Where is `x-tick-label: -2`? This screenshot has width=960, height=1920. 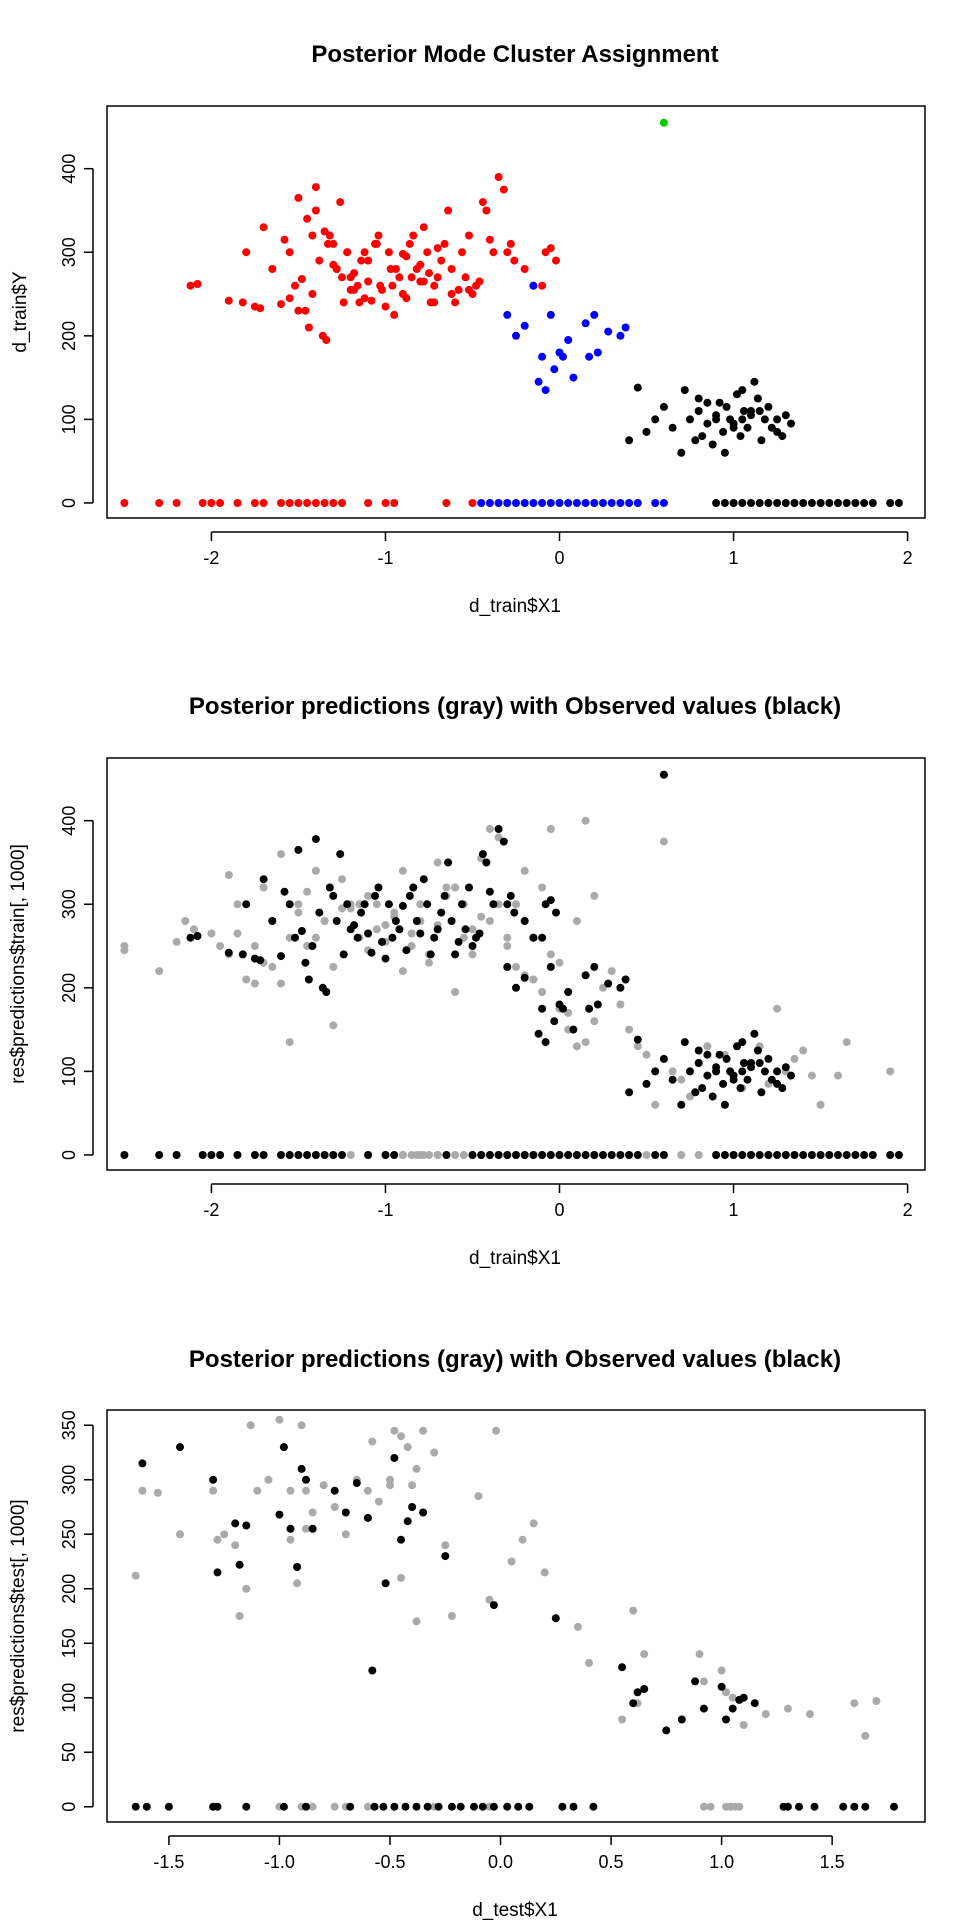 x-tick-label: -2 is located at coordinates (211, 558).